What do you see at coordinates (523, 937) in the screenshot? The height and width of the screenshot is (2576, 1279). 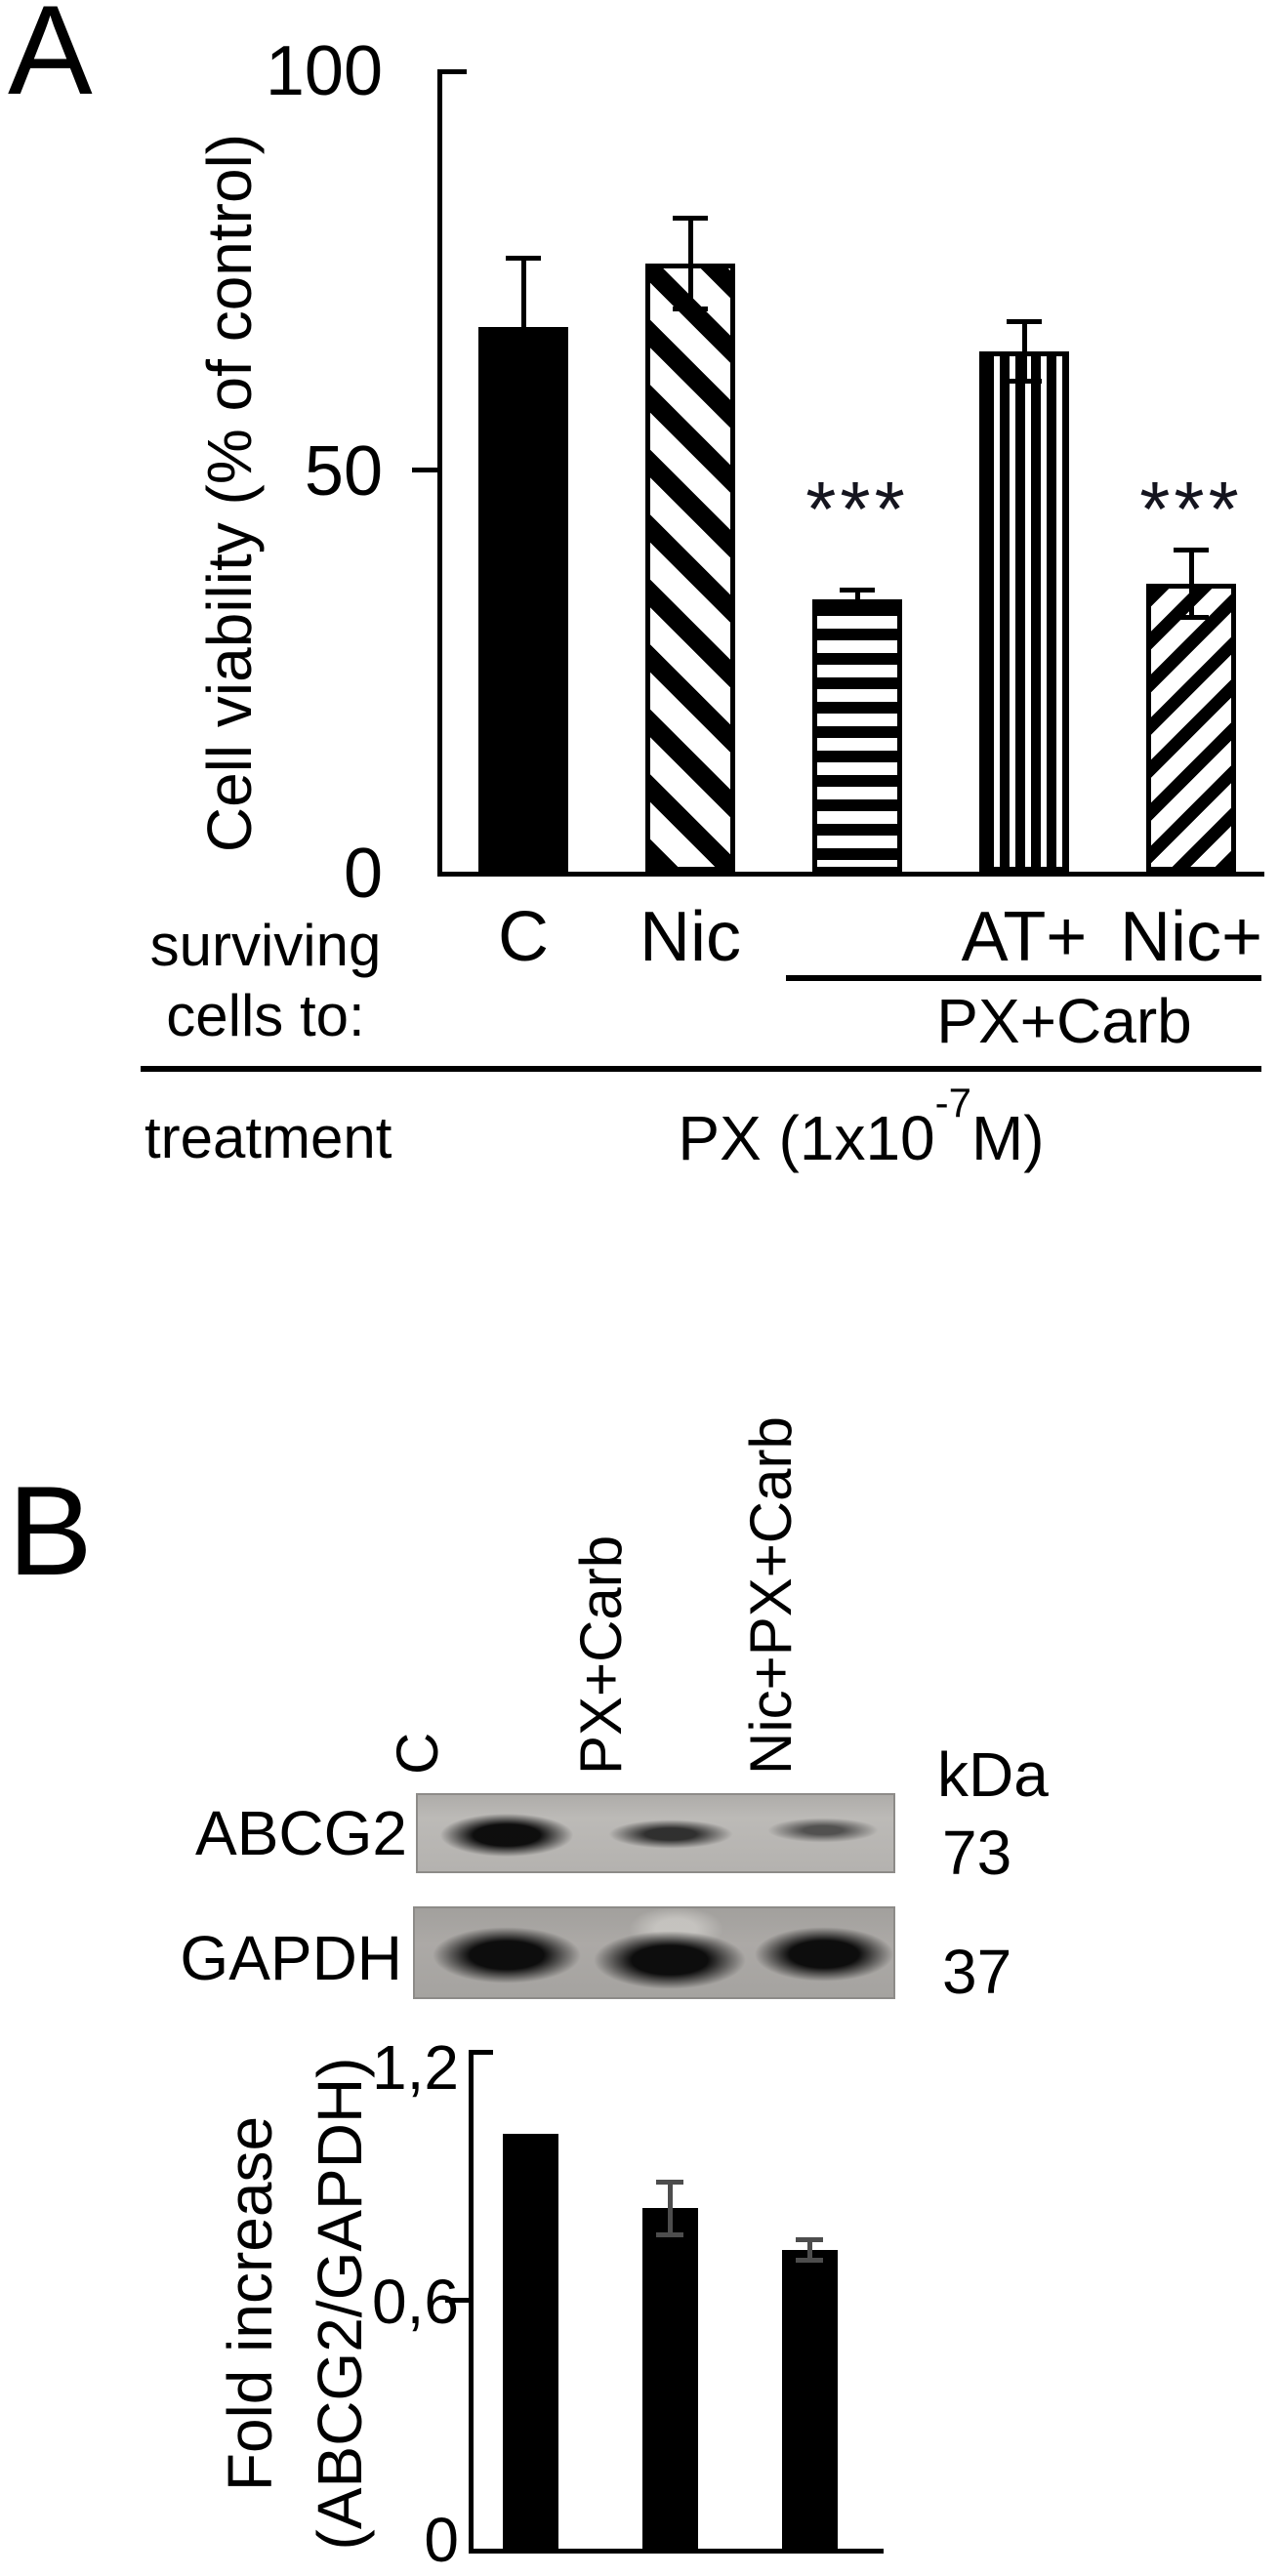 I see `x-axis-label-c: C` at bounding box center [523, 937].